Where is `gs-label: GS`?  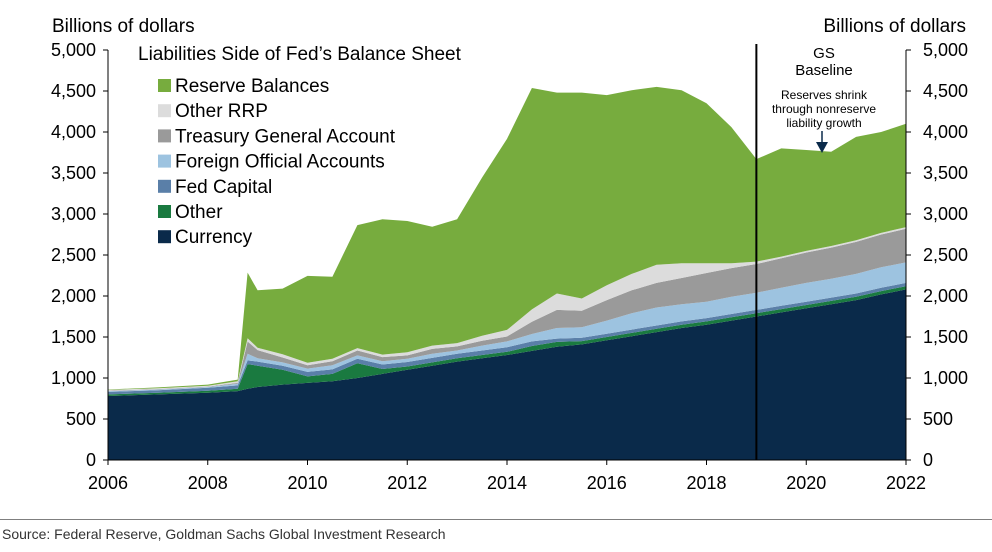
gs-label: GS is located at coordinates (824, 53).